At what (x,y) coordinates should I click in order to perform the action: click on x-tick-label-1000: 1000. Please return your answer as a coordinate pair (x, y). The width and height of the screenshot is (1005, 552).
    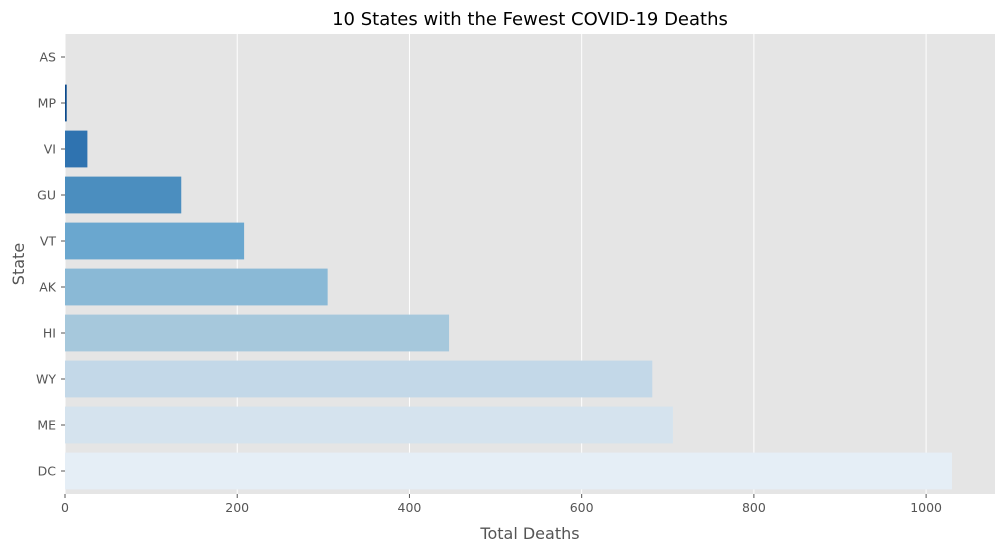
    Looking at the image, I should click on (926, 507).